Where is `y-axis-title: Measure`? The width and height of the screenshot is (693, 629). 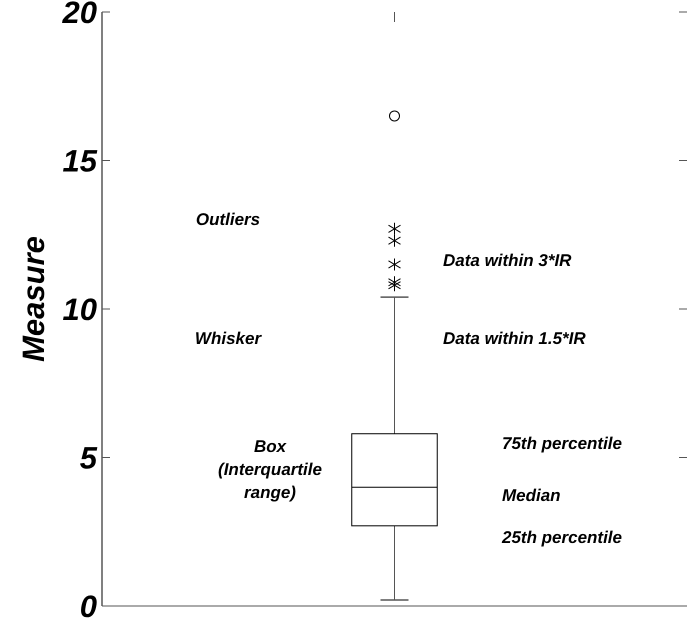 y-axis-title: Measure is located at coordinates (33, 299).